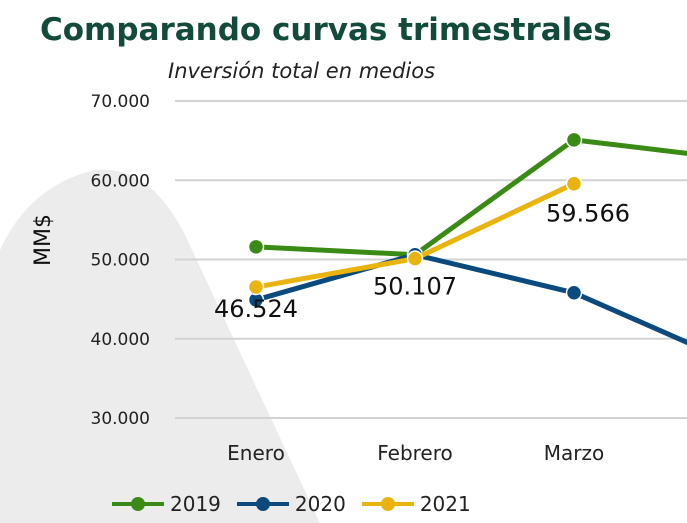 This screenshot has width=687, height=523. I want to click on legend-item-2019: 2019, so click(166, 504).